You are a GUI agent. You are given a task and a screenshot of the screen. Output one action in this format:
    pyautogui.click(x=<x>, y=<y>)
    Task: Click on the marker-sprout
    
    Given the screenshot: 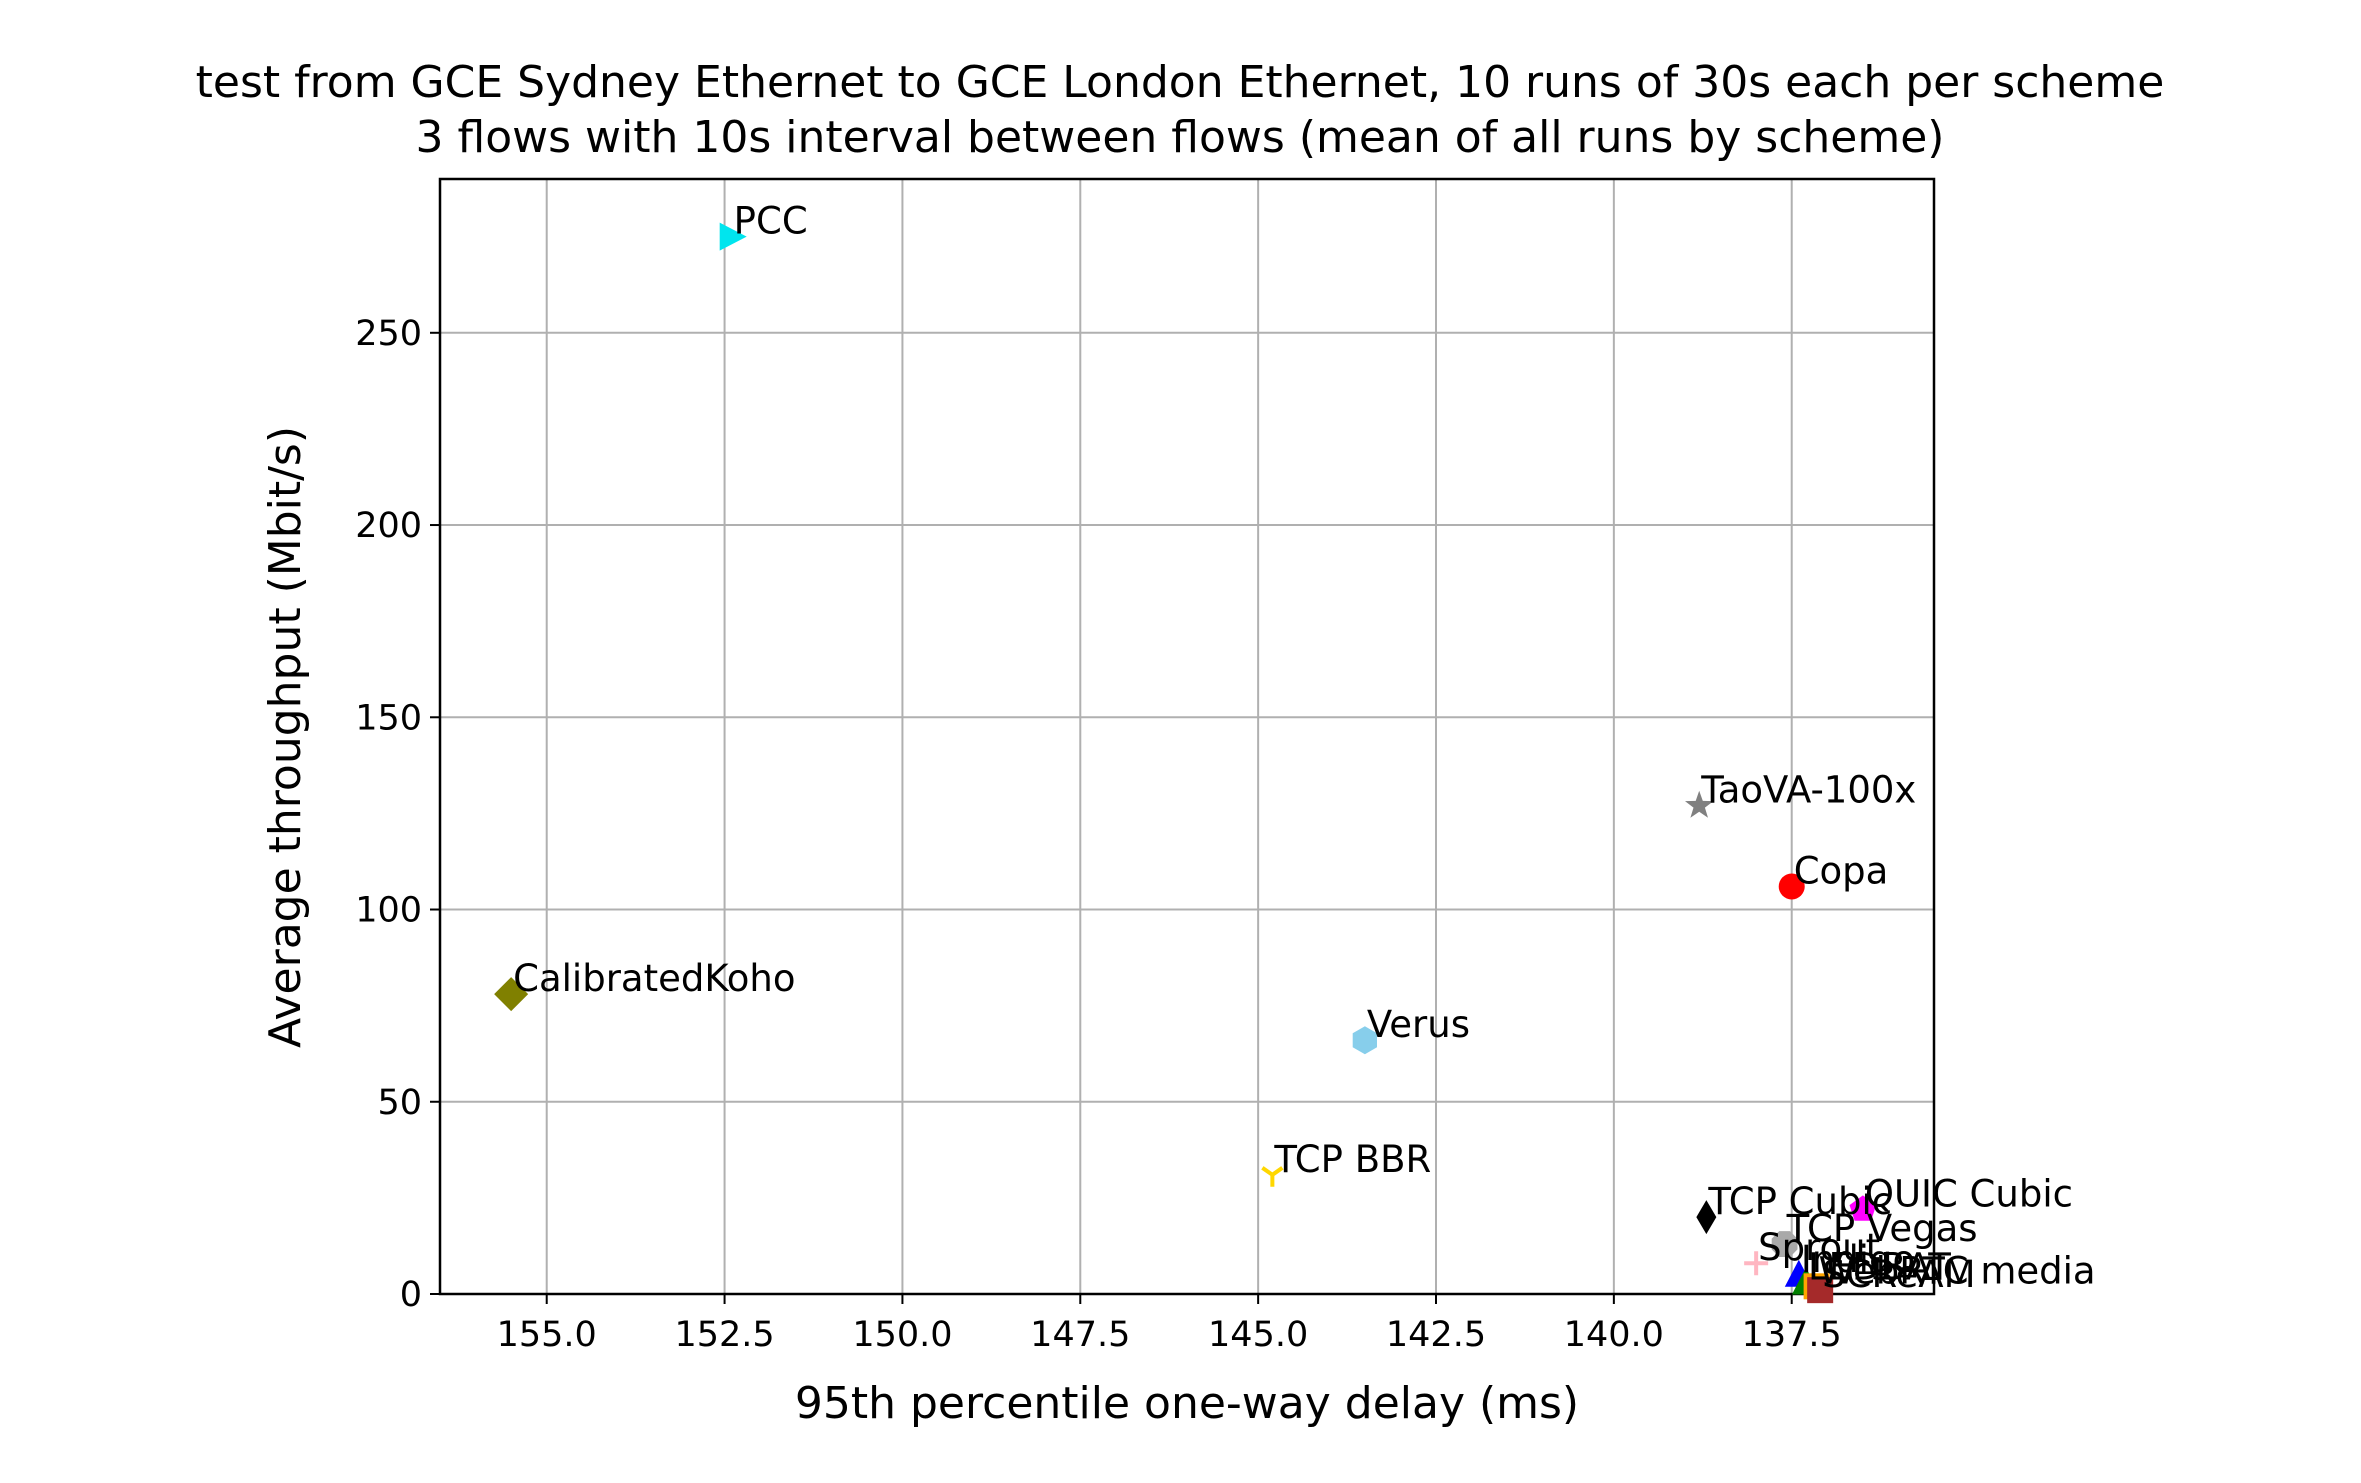 What is the action you would take?
    pyautogui.click(x=1756, y=1263)
    